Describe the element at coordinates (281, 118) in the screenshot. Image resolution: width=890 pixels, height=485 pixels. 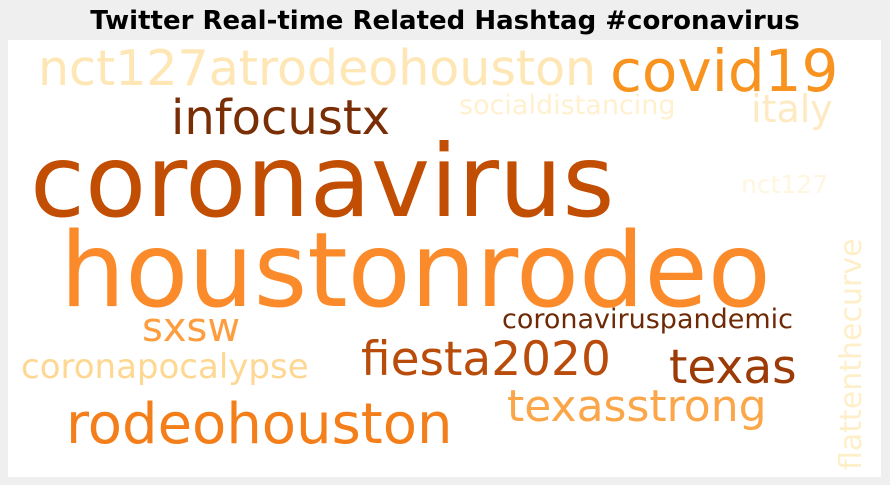
I see `word-infocustx: infocustx` at that location.